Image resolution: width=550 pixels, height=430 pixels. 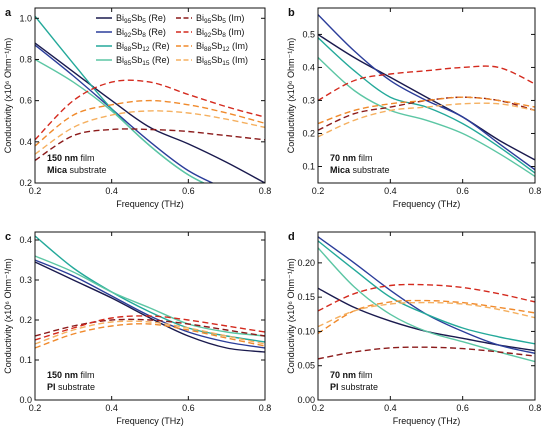 I want to click on legend-label: Bi85Sb15 (Re), so click(x=143, y=61).